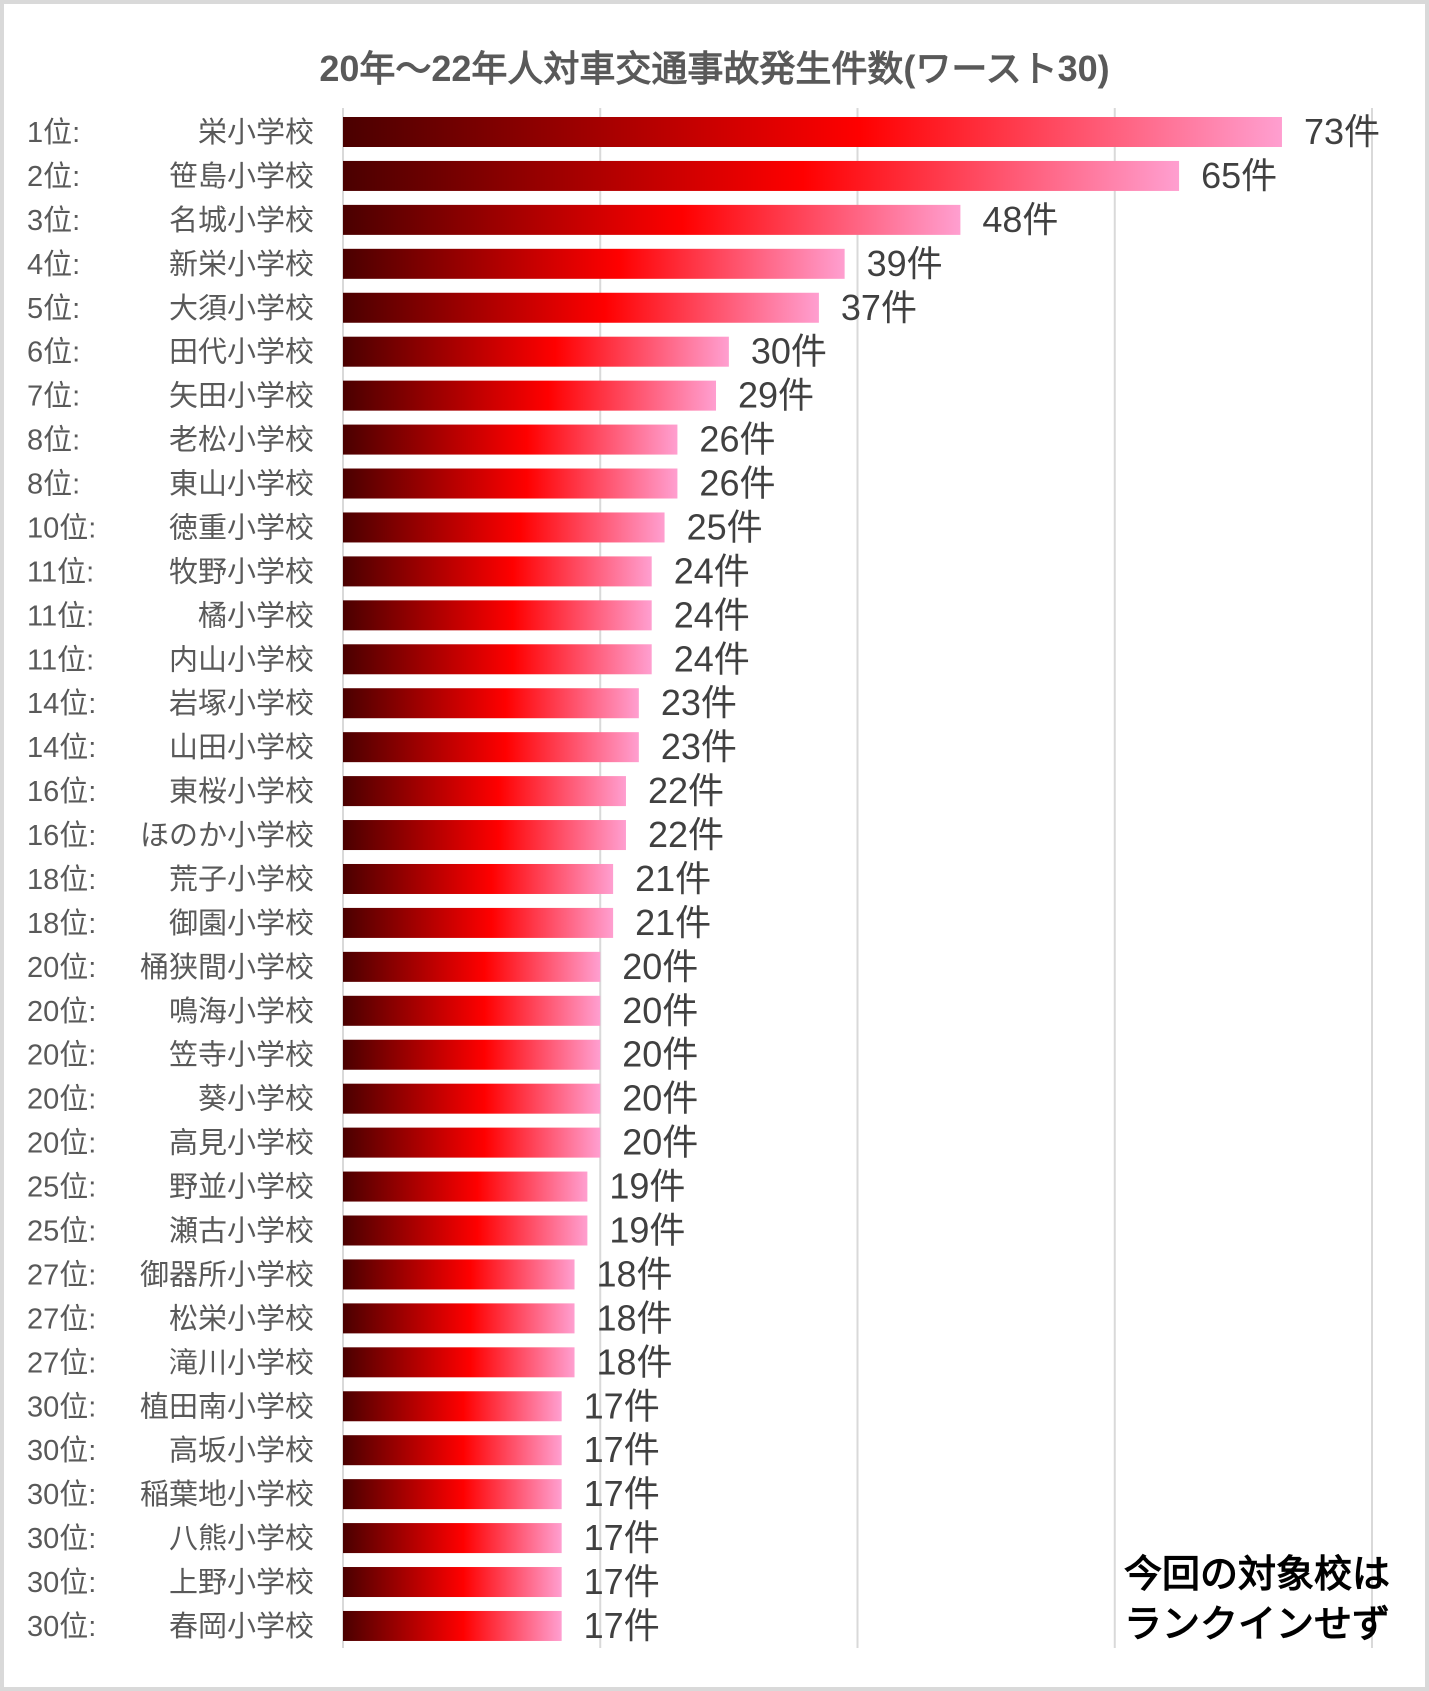 The height and width of the screenshot is (1691, 1429). Describe the element at coordinates (241, 1143) in the screenshot. I see `category-label: 高見小学校` at that location.